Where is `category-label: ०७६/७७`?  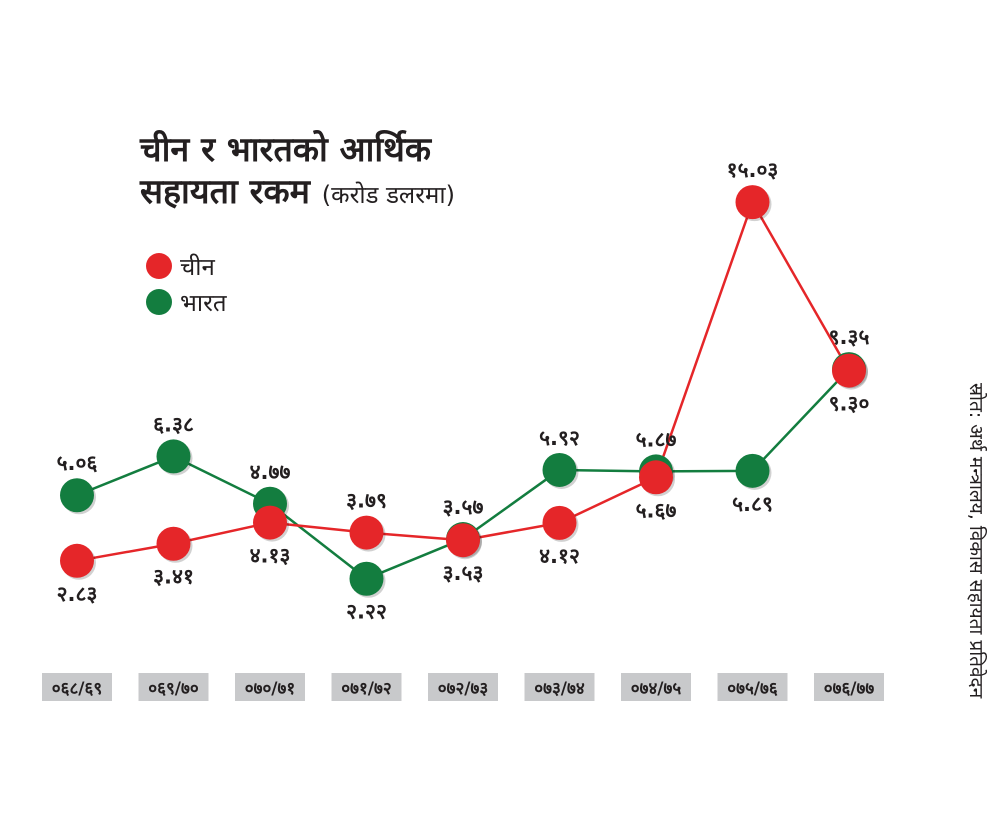
category-label: ०७६/७७ is located at coordinates (849, 689).